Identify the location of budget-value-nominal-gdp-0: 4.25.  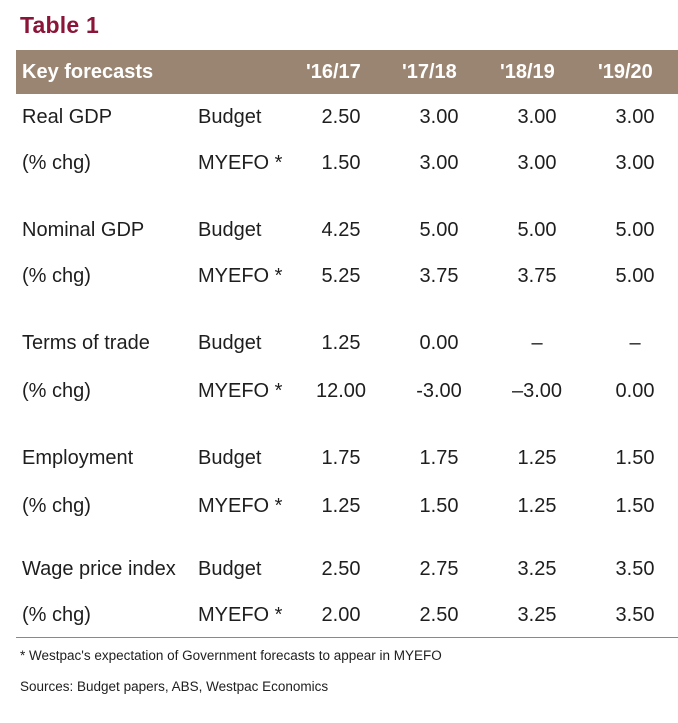
(341, 230).